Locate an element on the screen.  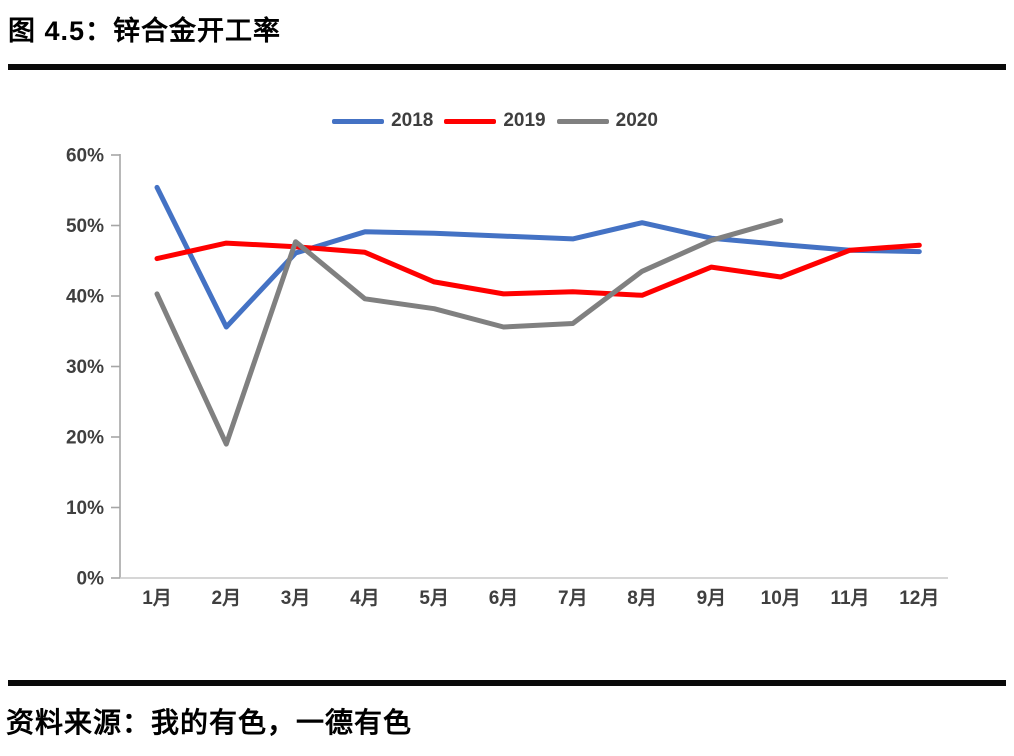
figure-title: 图 4.5：锌合金开工率 is located at coordinates (145, 31).